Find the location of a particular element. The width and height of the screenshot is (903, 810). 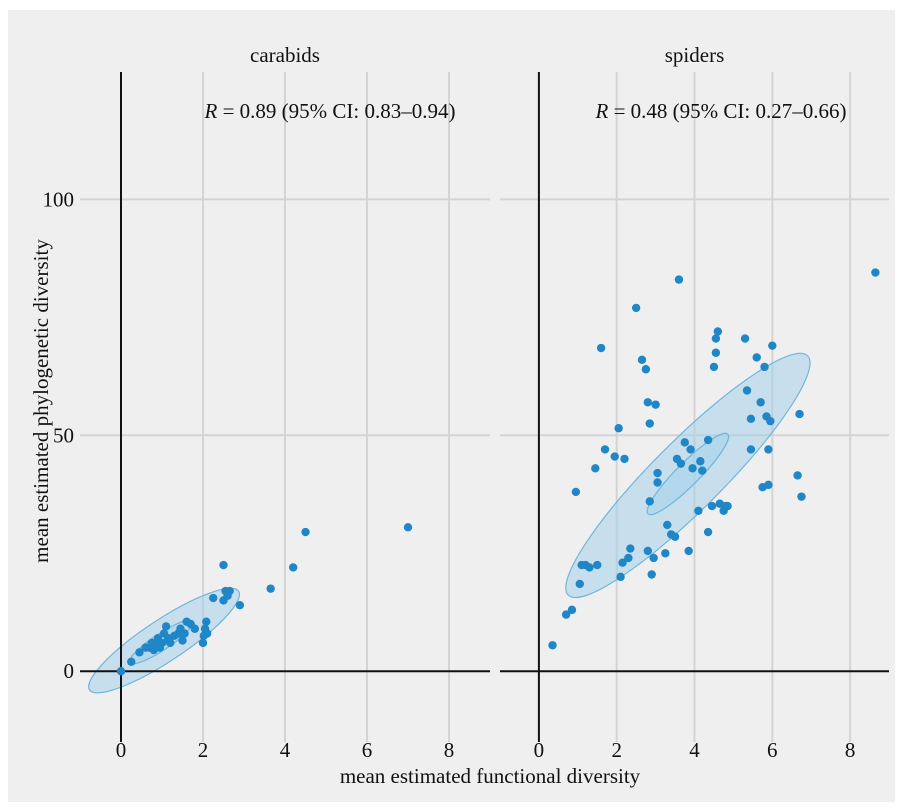

x-axis-title: mean estimated functional diversity is located at coordinates (490, 776).